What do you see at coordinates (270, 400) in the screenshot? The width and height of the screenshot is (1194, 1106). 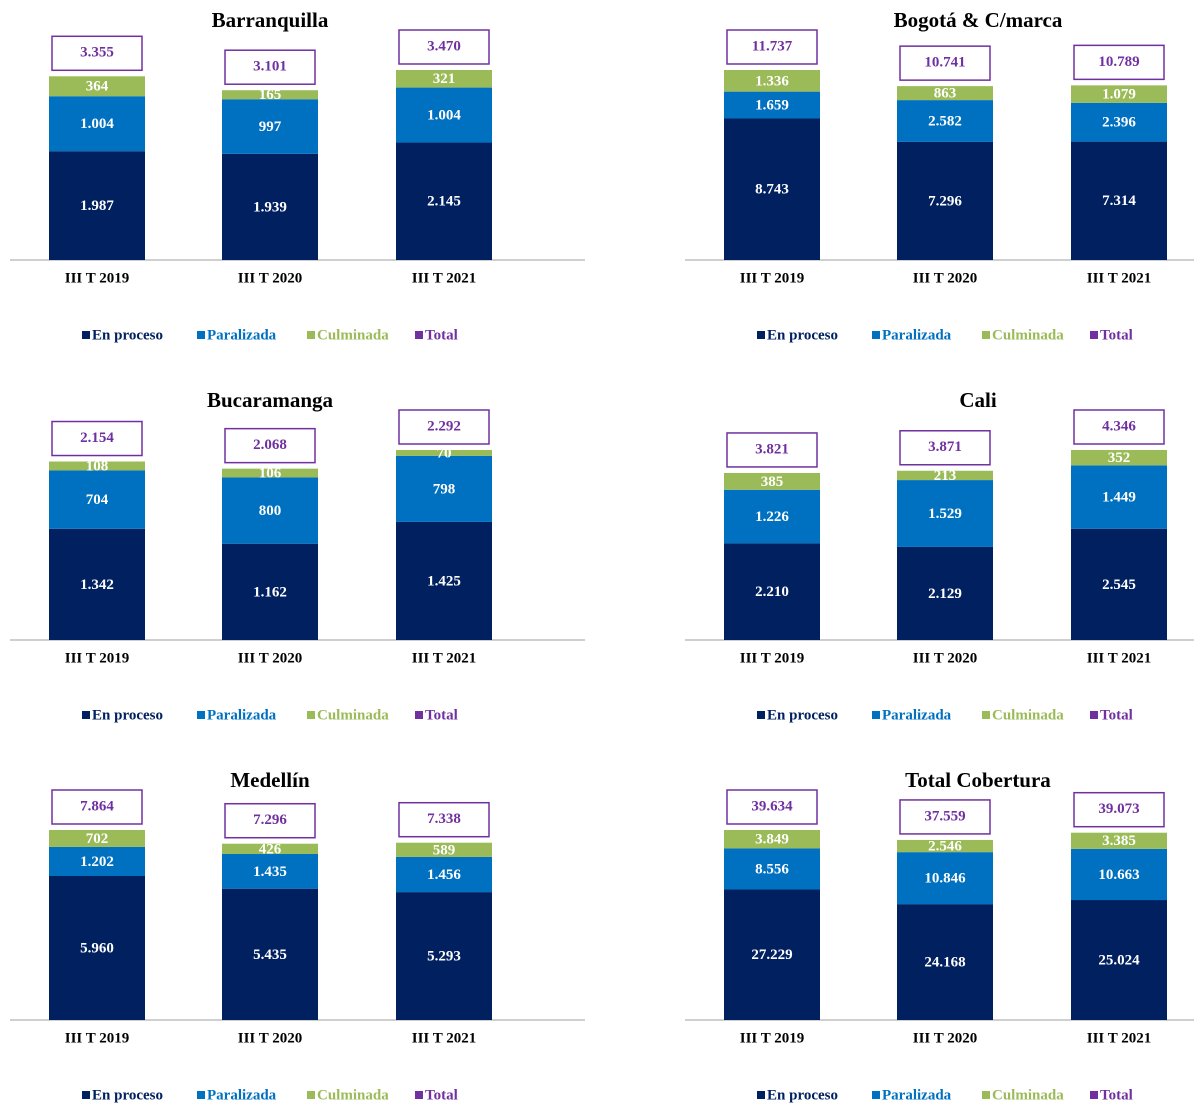 I see `chart-title: Bucaramanga` at bounding box center [270, 400].